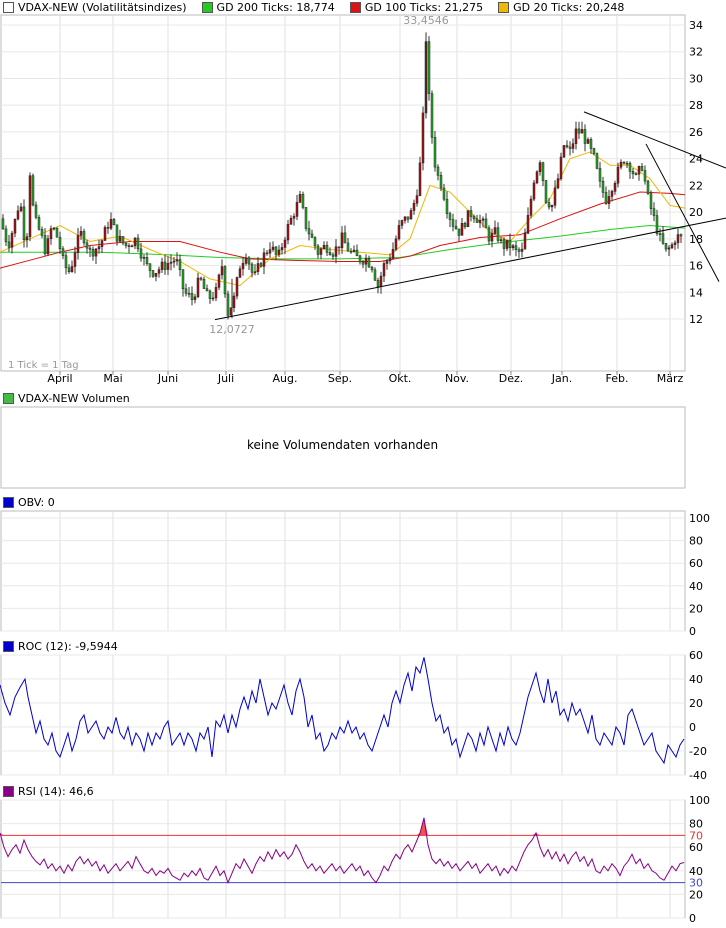 The image size is (726, 928). What do you see at coordinates (470, 269) in the screenshot?
I see `trendline` at bounding box center [470, 269].